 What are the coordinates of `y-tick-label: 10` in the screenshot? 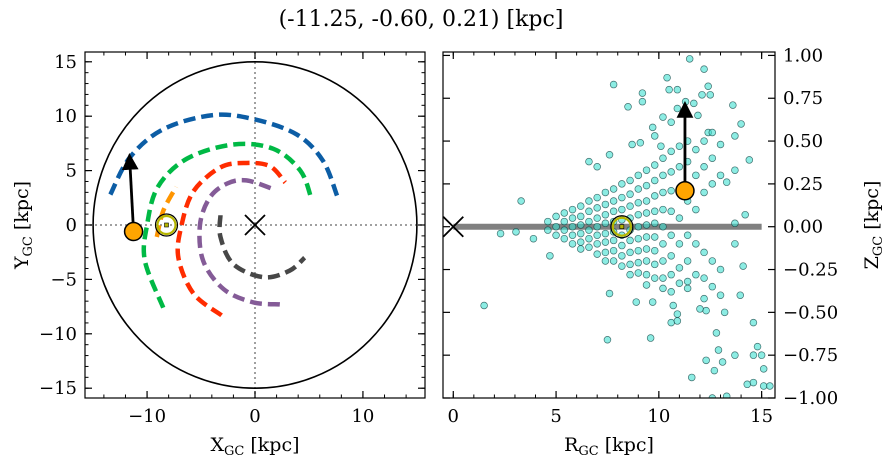 It's located at (65, 116).